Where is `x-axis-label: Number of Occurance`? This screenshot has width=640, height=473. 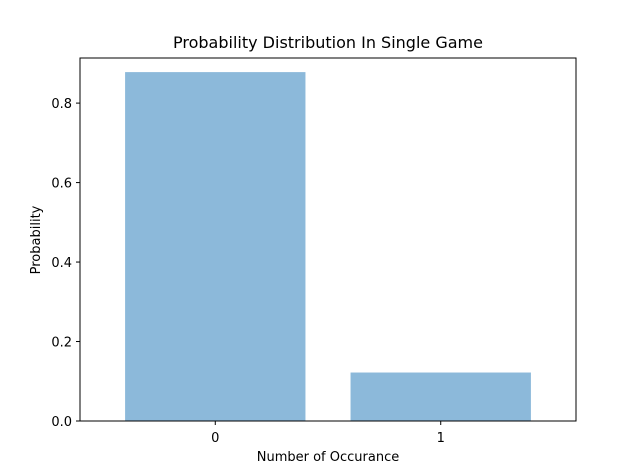 x-axis-label: Number of Occurance is located at coordinates (328, 457).